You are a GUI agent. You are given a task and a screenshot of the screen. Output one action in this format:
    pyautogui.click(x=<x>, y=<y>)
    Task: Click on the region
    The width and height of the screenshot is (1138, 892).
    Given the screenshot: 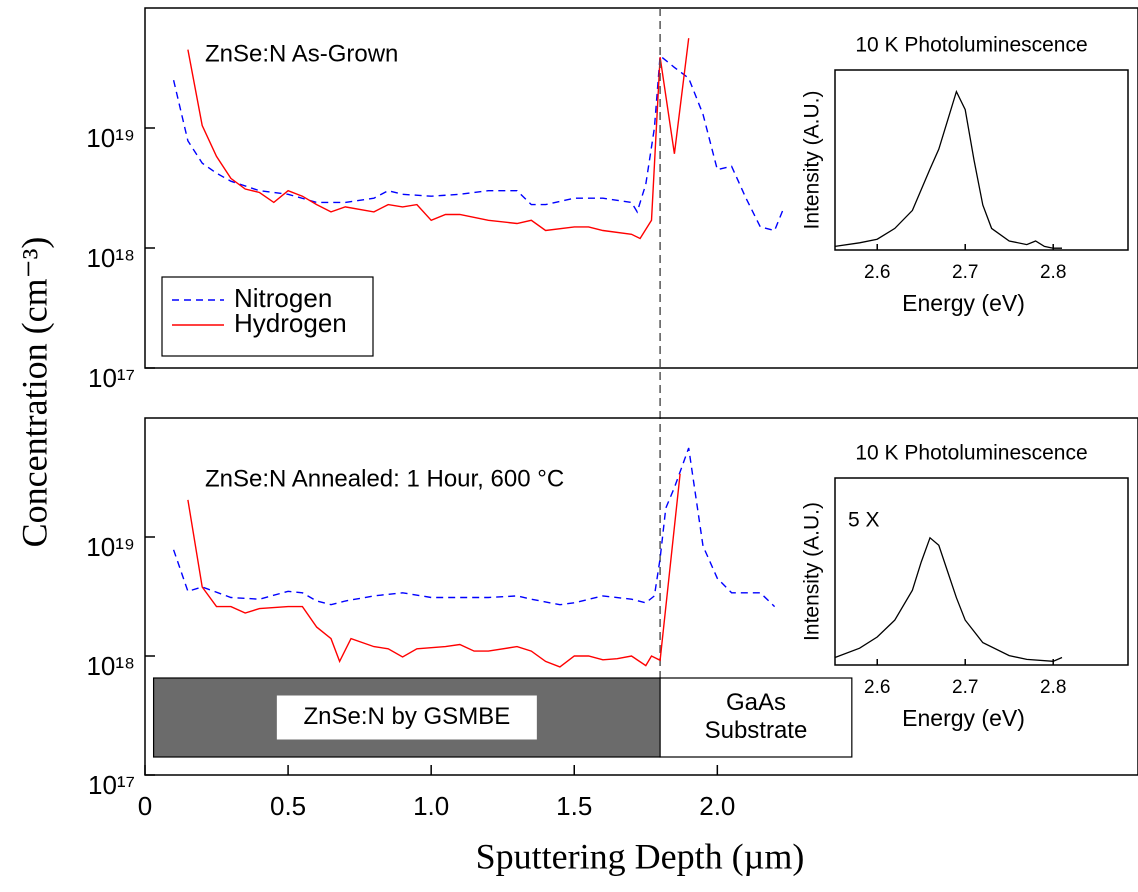 What is the action you would take?
    pyautogui.click(x=756, y=717)
    